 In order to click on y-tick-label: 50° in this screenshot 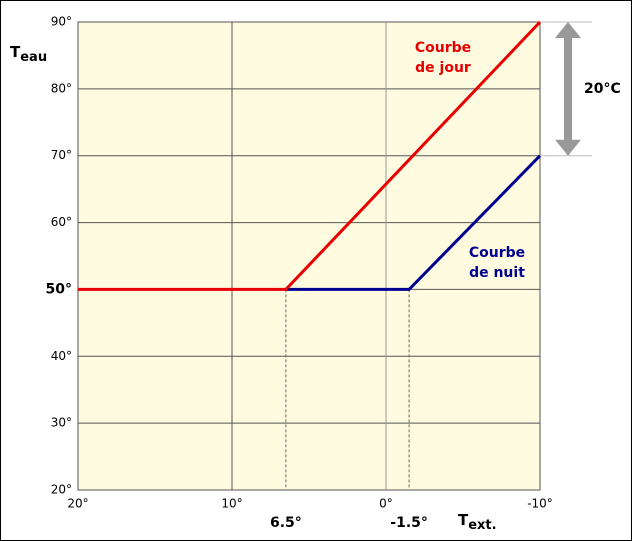, I will do `click(59, 289)`.